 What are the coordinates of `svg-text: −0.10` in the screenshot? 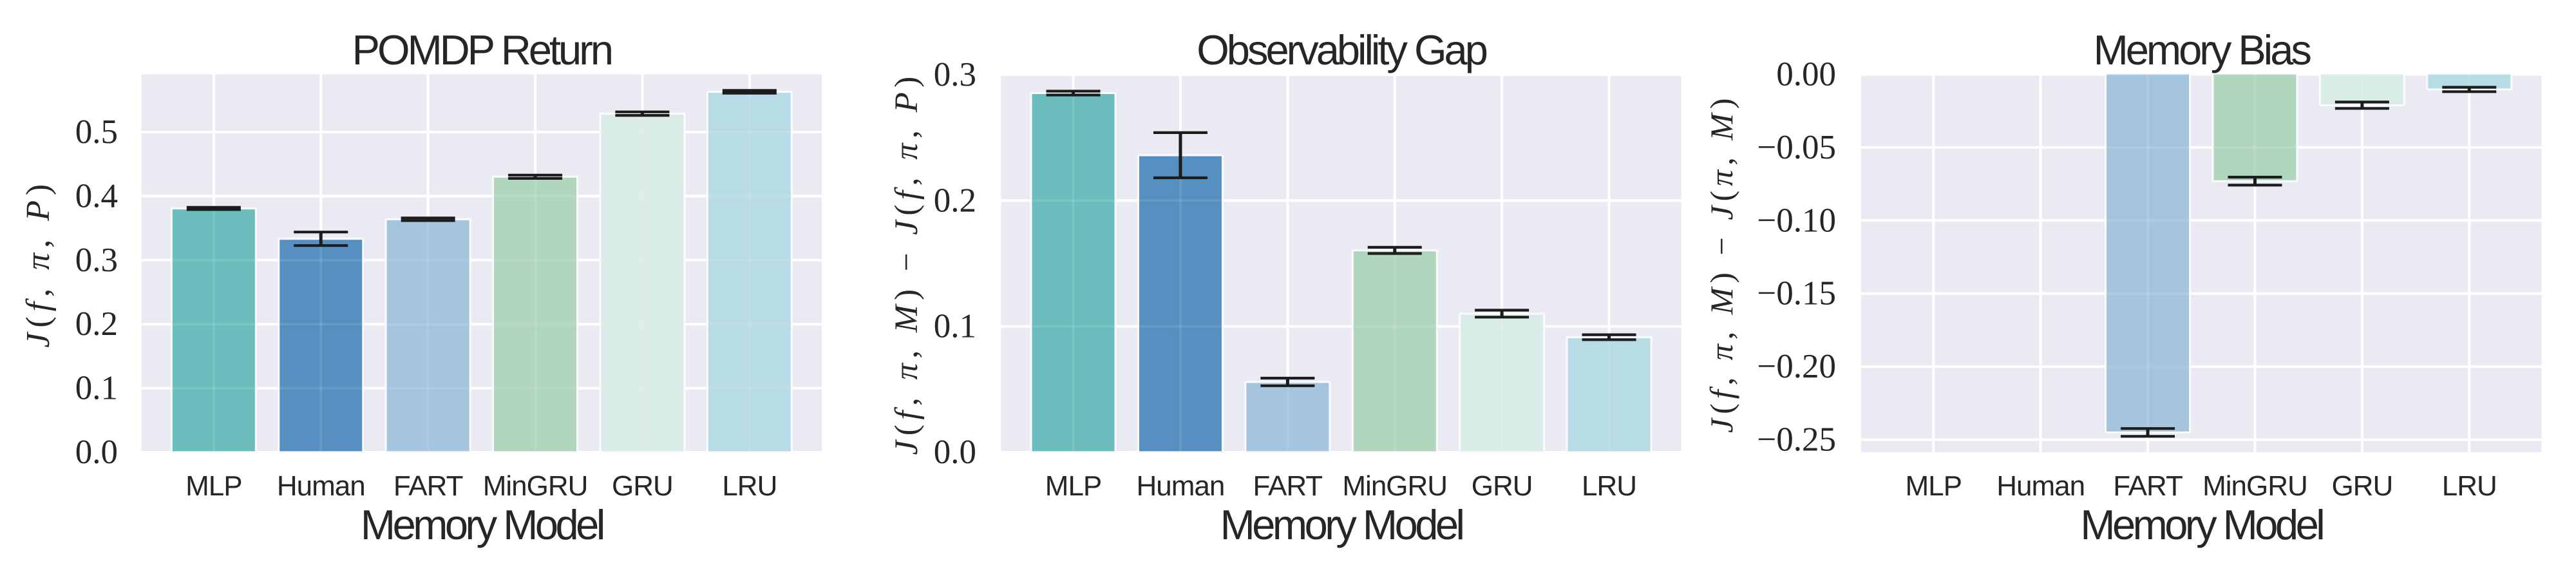 It's located at (1797, 221).